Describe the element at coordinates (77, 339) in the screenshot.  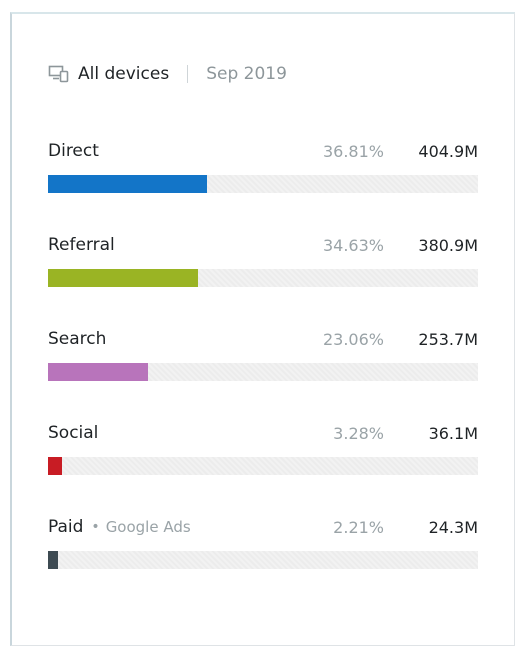
I see `source-name: Search` at that location.